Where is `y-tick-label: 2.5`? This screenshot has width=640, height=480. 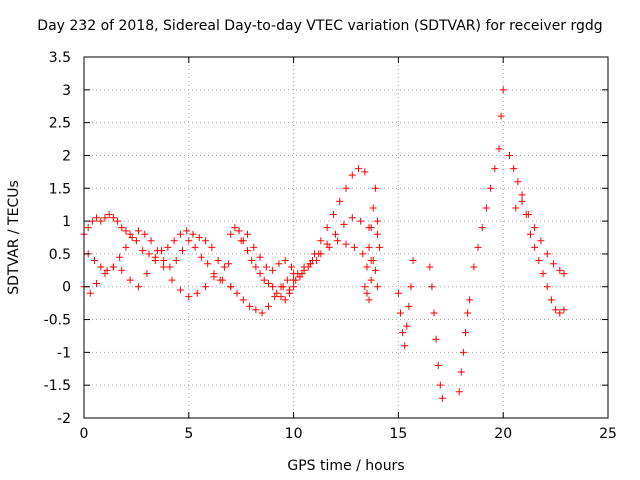 y-tick-label: 2.5 is located at coordinates (60, 124).